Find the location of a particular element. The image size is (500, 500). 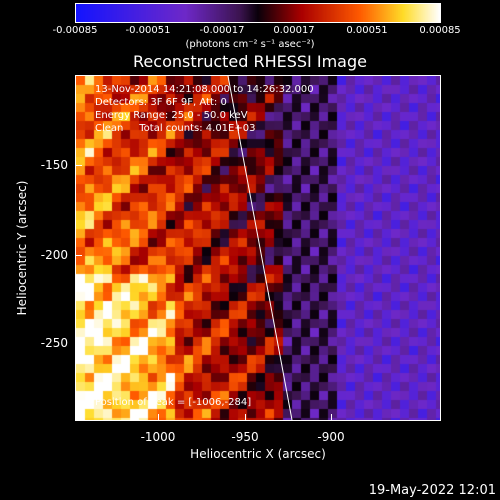

colorbar-tick: 0.00085 is located at coordinates (440, 30).